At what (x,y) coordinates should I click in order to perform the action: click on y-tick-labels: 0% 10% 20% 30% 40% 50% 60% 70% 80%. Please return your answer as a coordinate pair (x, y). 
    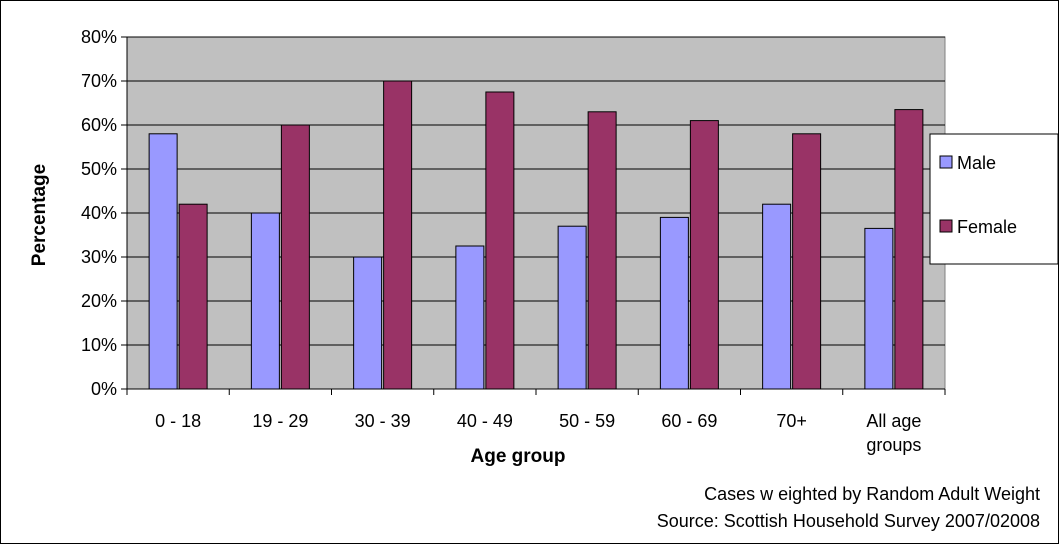
    Looking at the image, I should click on (99, 213).